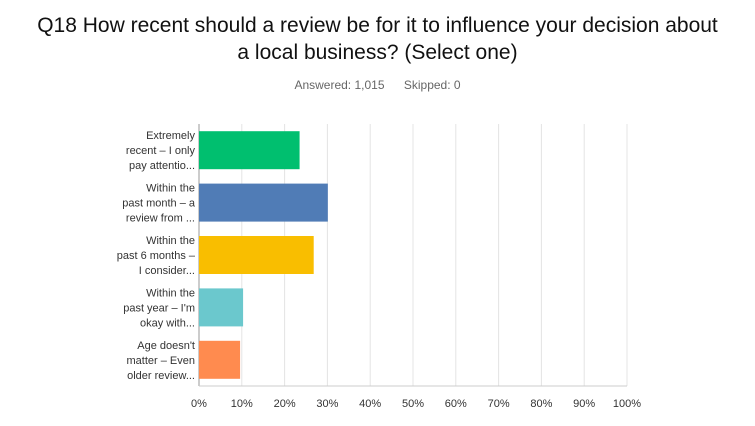 This screenshot has width=755, height=426. Describe the element at coordinates (541, 404) in the screenshot. I see `x-tick-label: 80%` at that location.